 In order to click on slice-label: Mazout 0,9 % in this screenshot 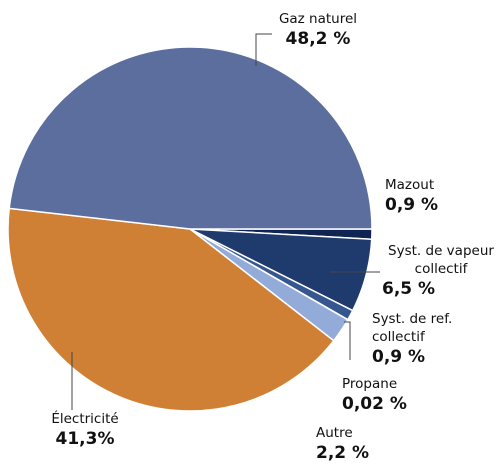, I will do `click(440, 196)`.